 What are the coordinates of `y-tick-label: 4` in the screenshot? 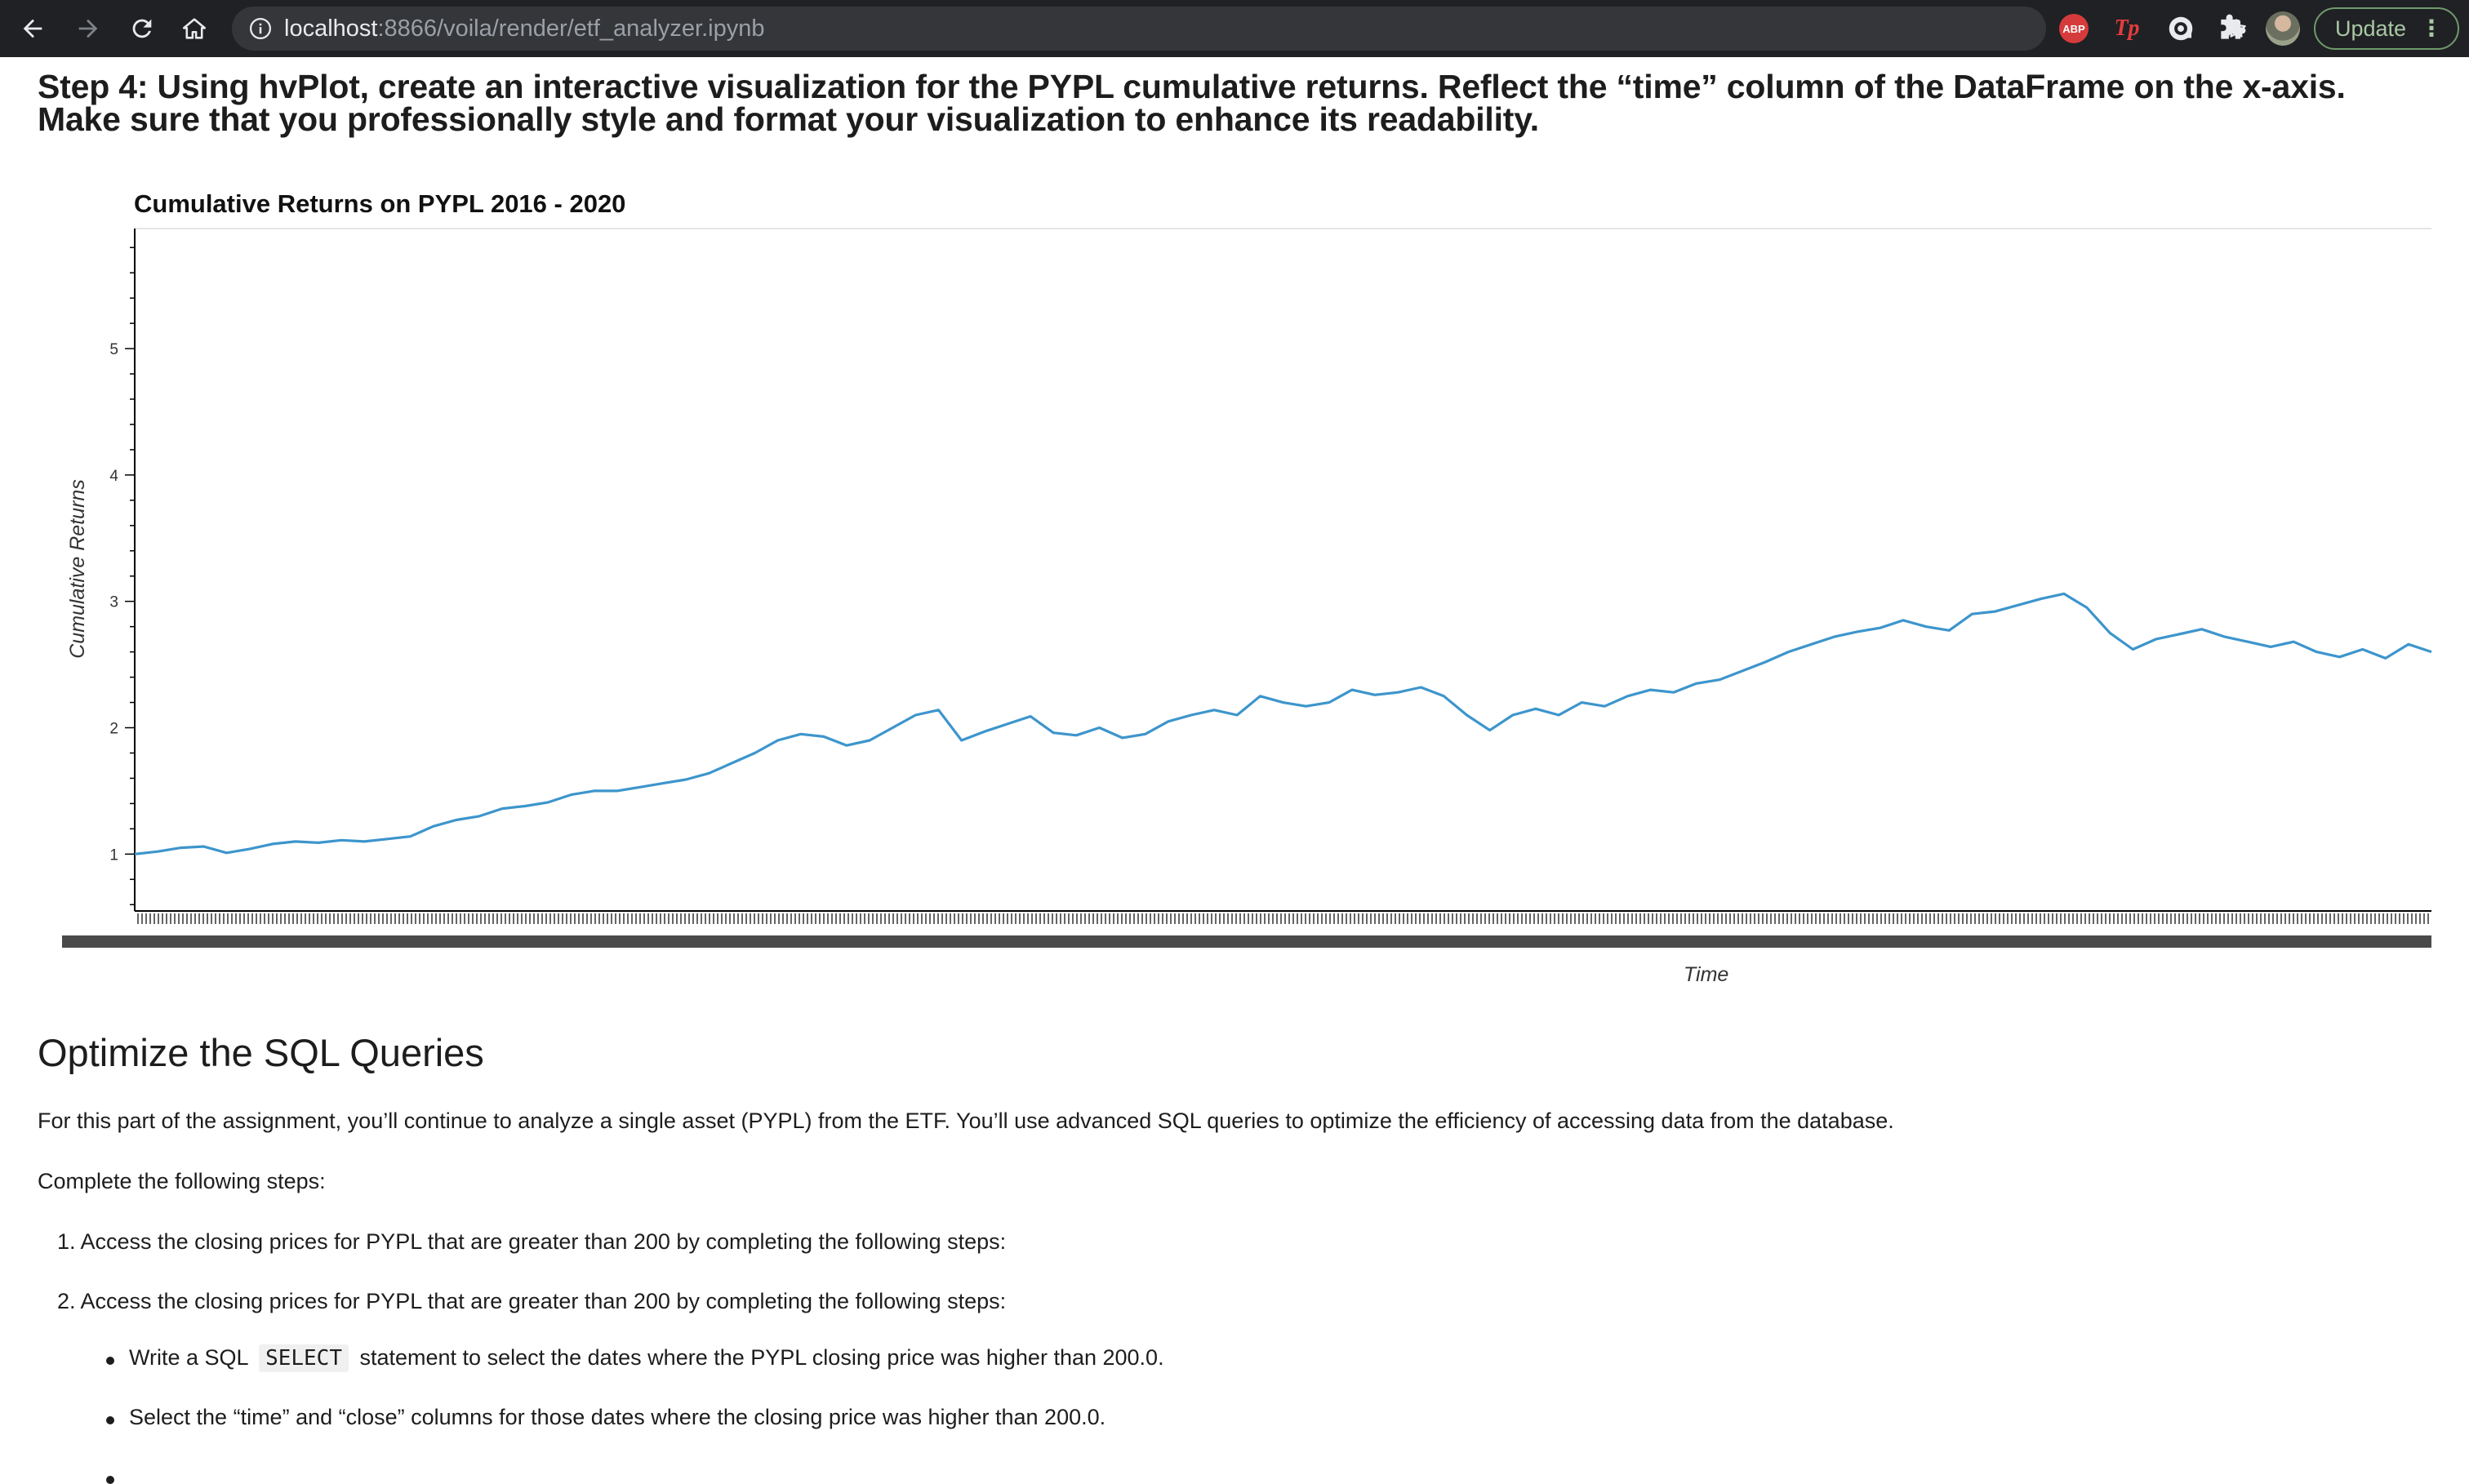 It's located at (113, 477).